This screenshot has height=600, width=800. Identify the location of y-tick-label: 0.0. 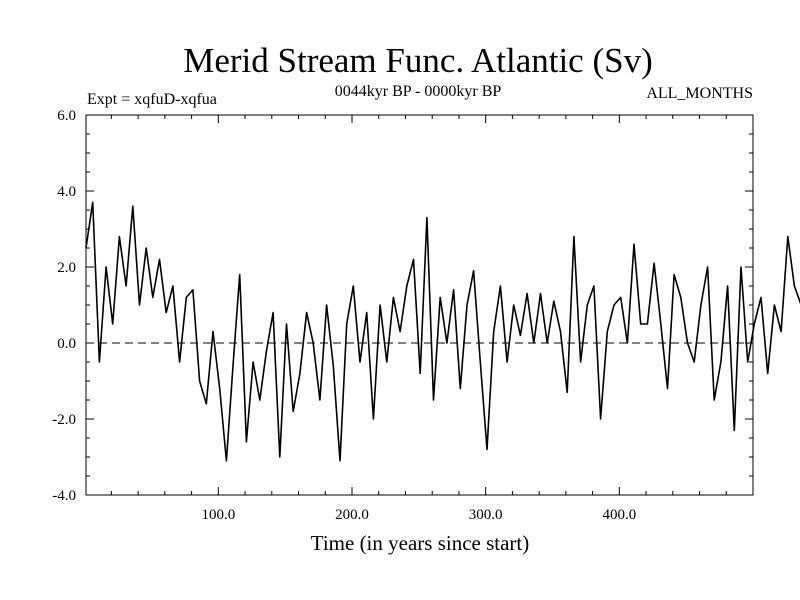
(66, 344).